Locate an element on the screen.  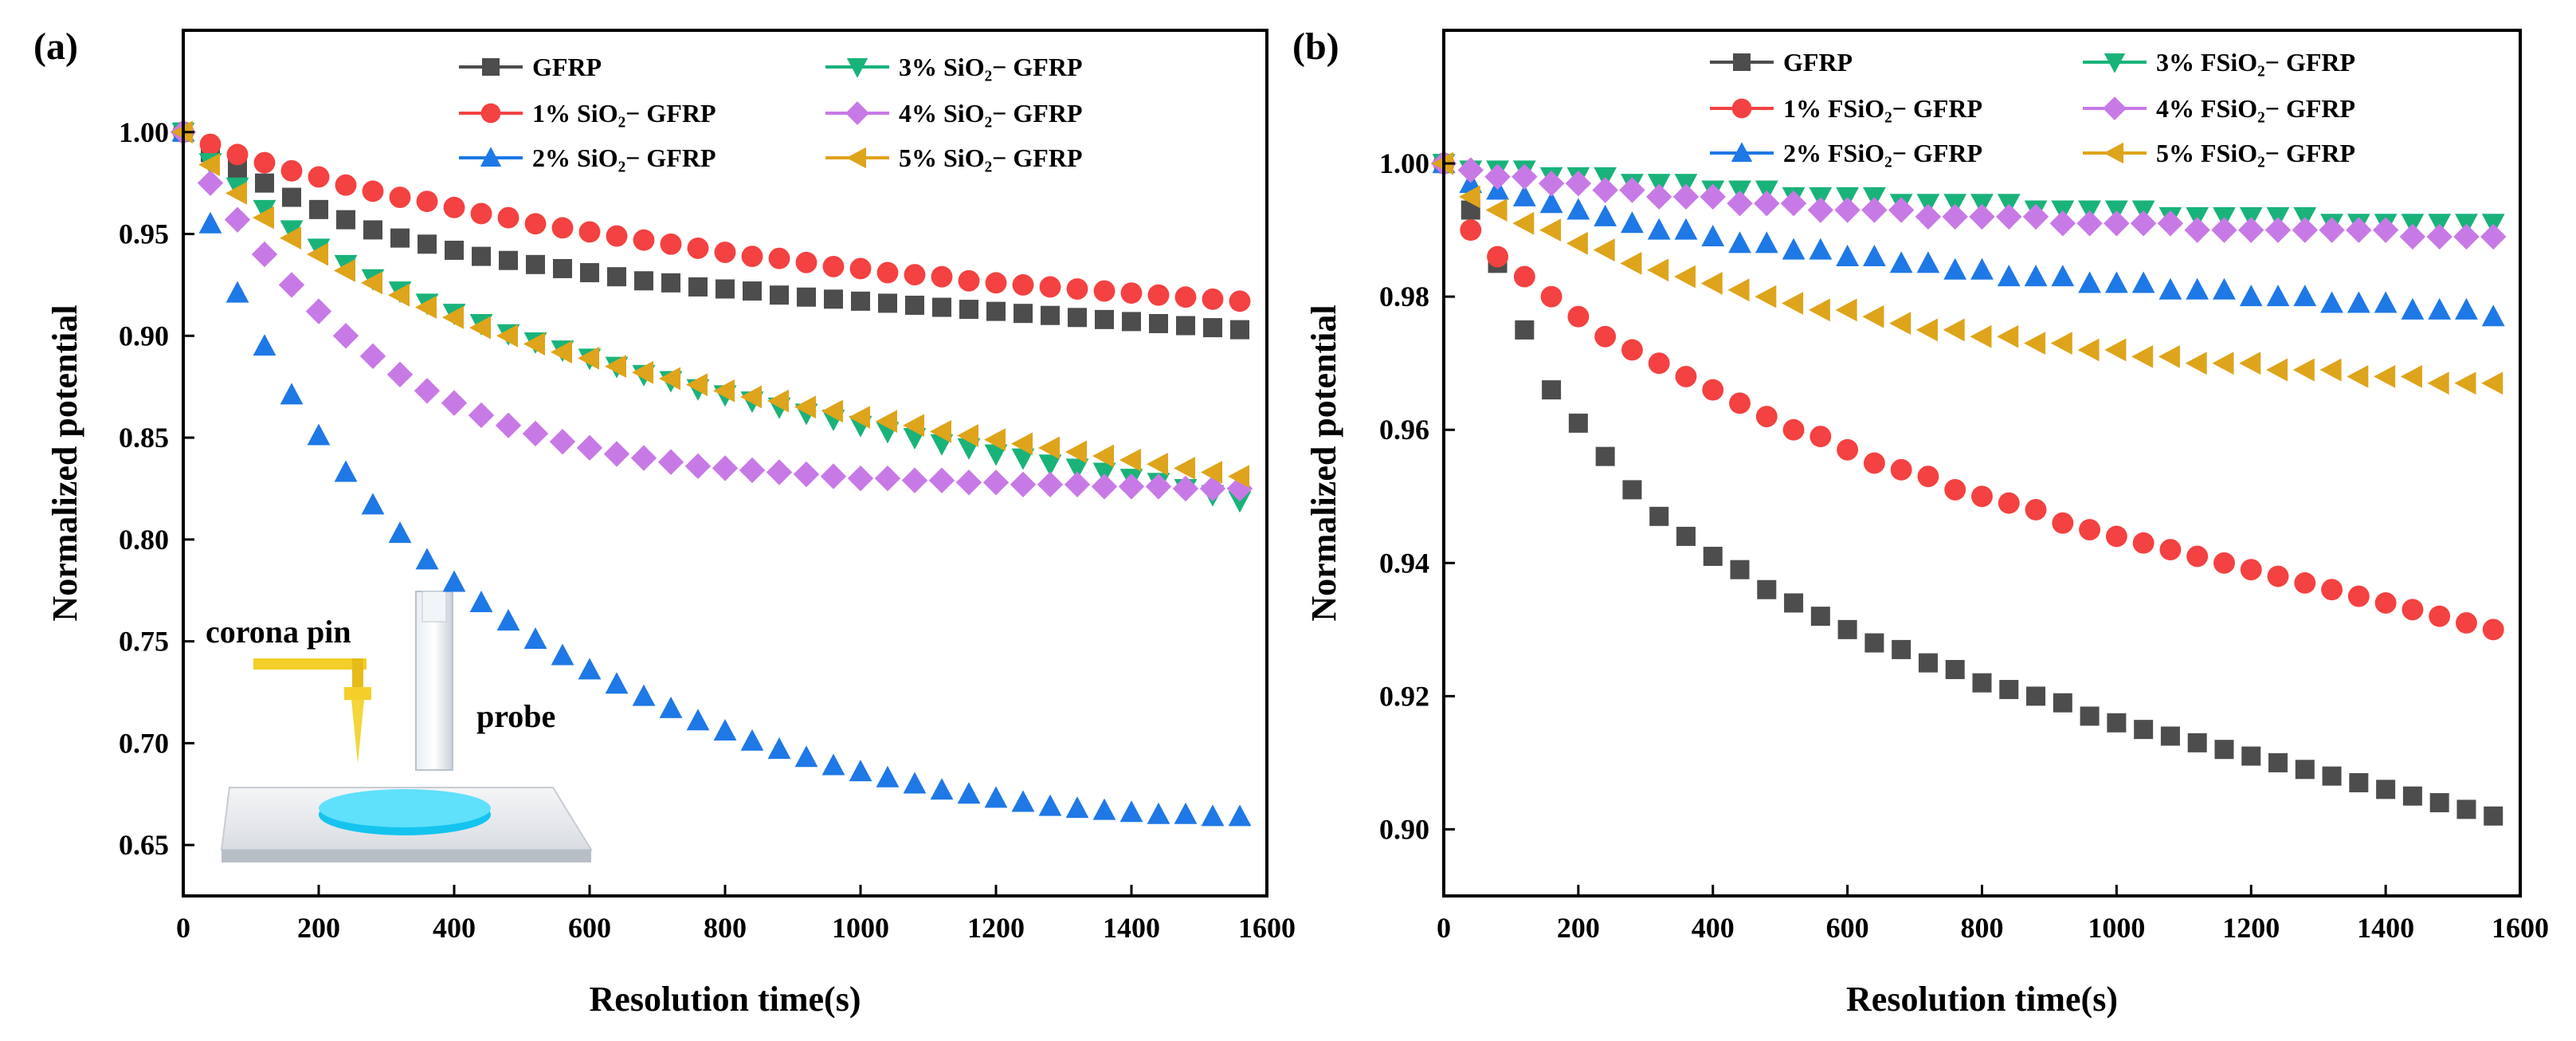
legend-item-gfrp: GFRP is located at coordinates (530, 67).